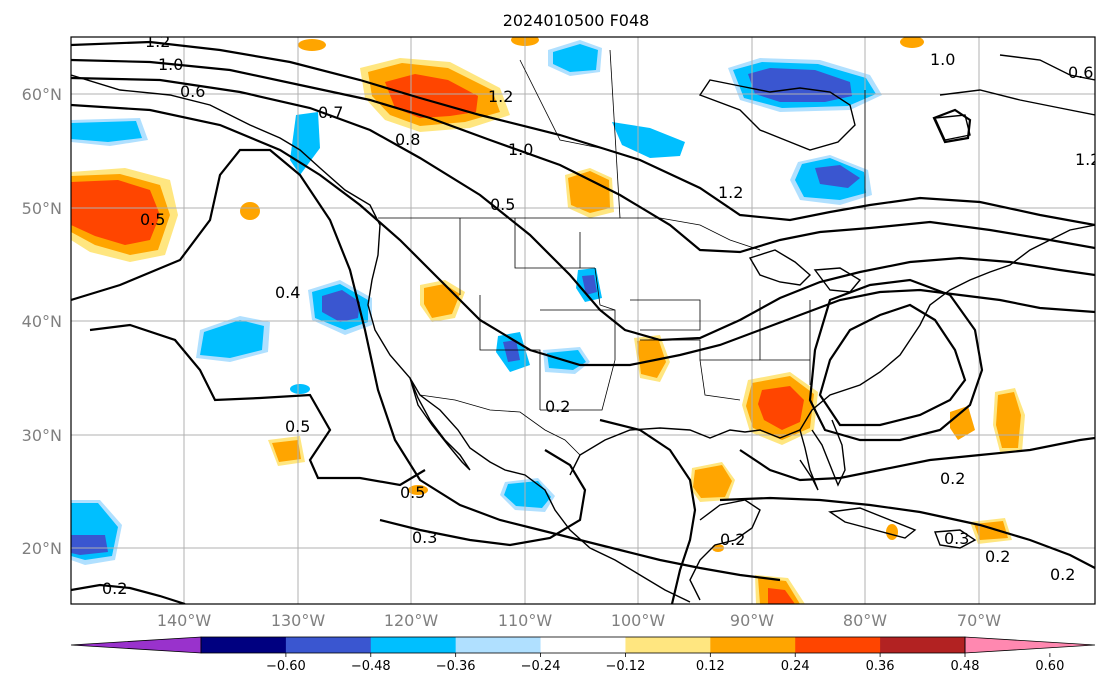 The height and width of the screenshot is (698, 1105). What do you see at coordinates (1049, 666) in the screenshot?
I see `colorbar-tick-label: 0.60` at bounding box center [1049, 666].